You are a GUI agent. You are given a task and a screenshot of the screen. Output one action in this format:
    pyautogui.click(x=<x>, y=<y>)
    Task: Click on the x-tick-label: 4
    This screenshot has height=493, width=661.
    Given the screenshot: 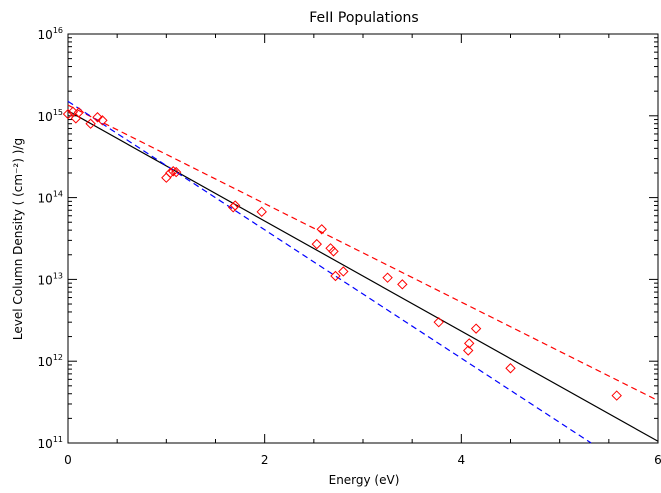 What is the action you would take?
    pyautogui.click(x=462, y=460)
    